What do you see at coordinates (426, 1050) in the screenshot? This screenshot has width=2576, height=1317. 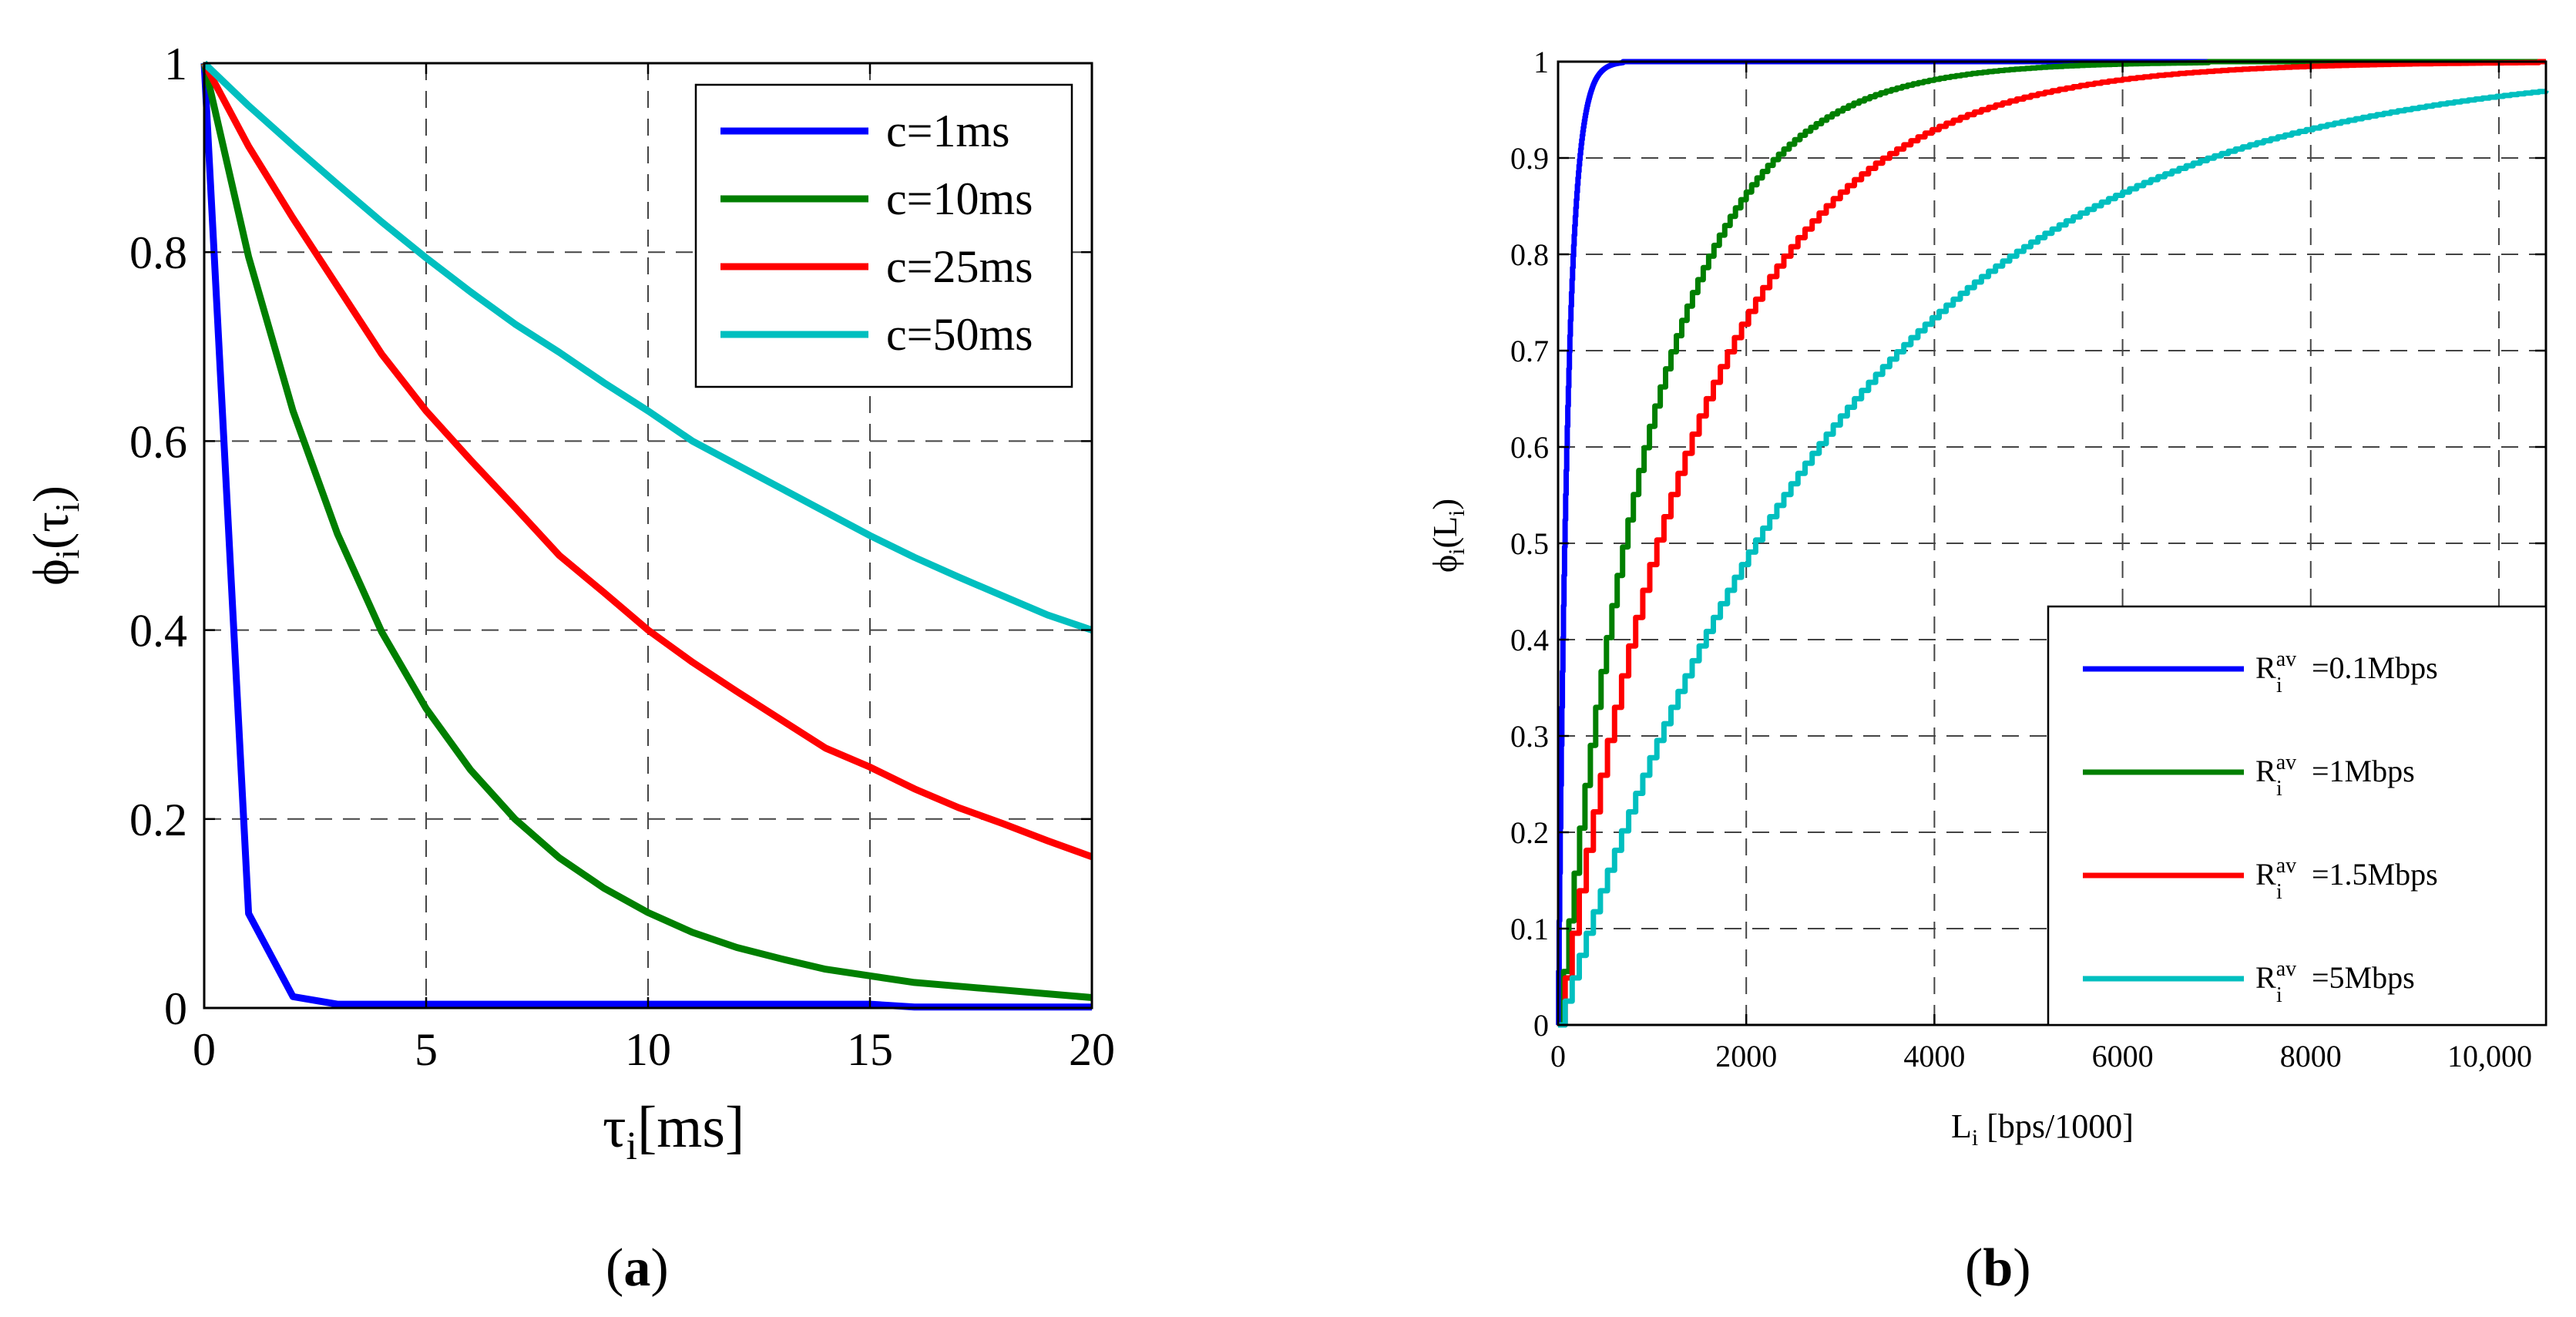 I see `x-tick-label: 5` at bounding box center [426, 1050].